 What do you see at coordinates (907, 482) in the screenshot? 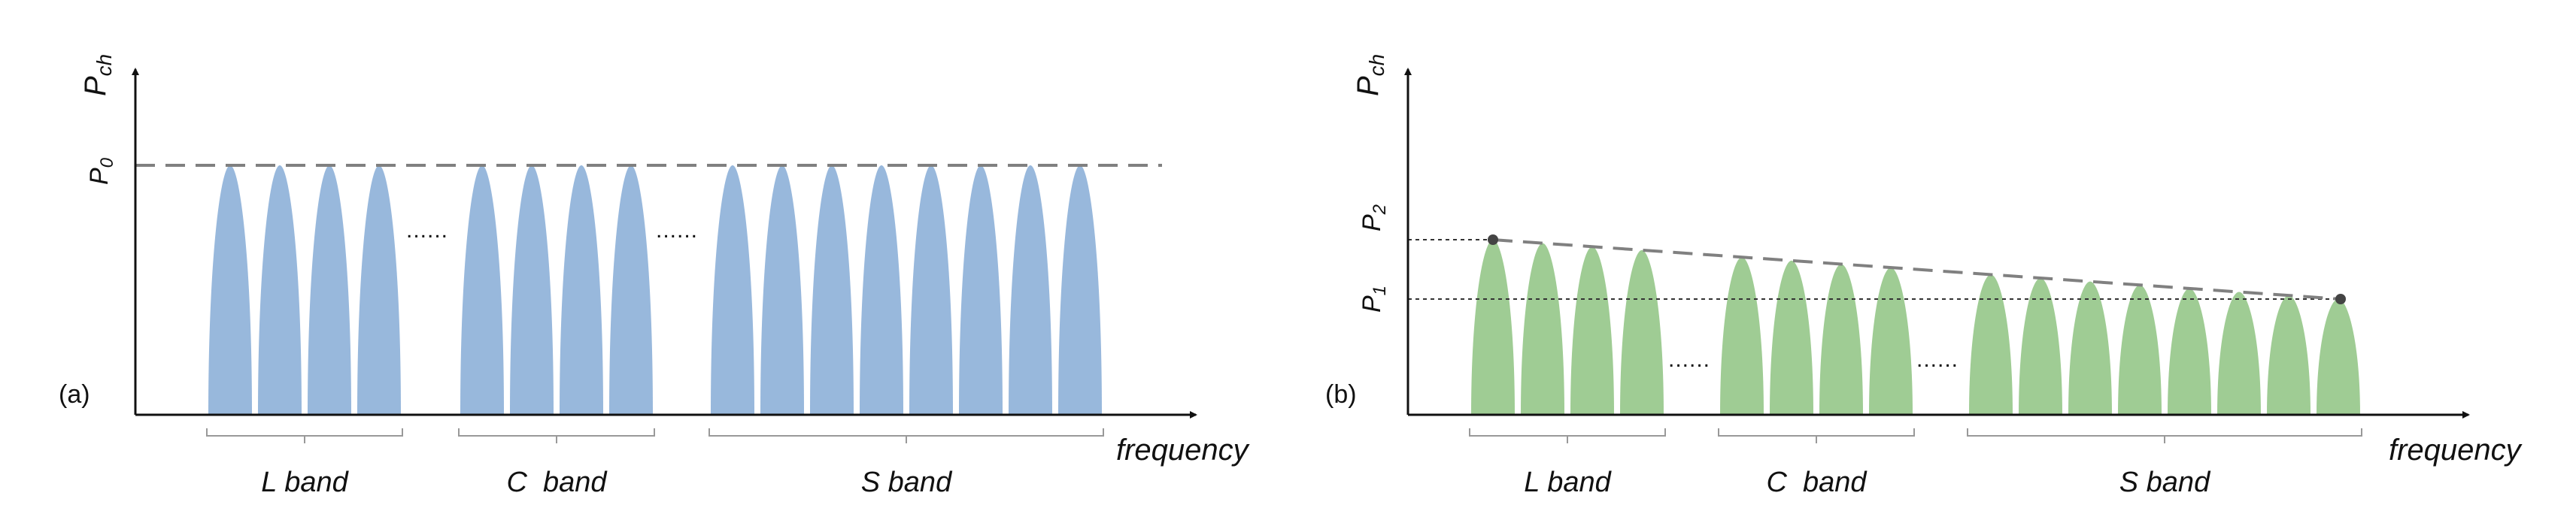
I see `panel-a-band-label-2: S band` at bounding box center [907, 482].